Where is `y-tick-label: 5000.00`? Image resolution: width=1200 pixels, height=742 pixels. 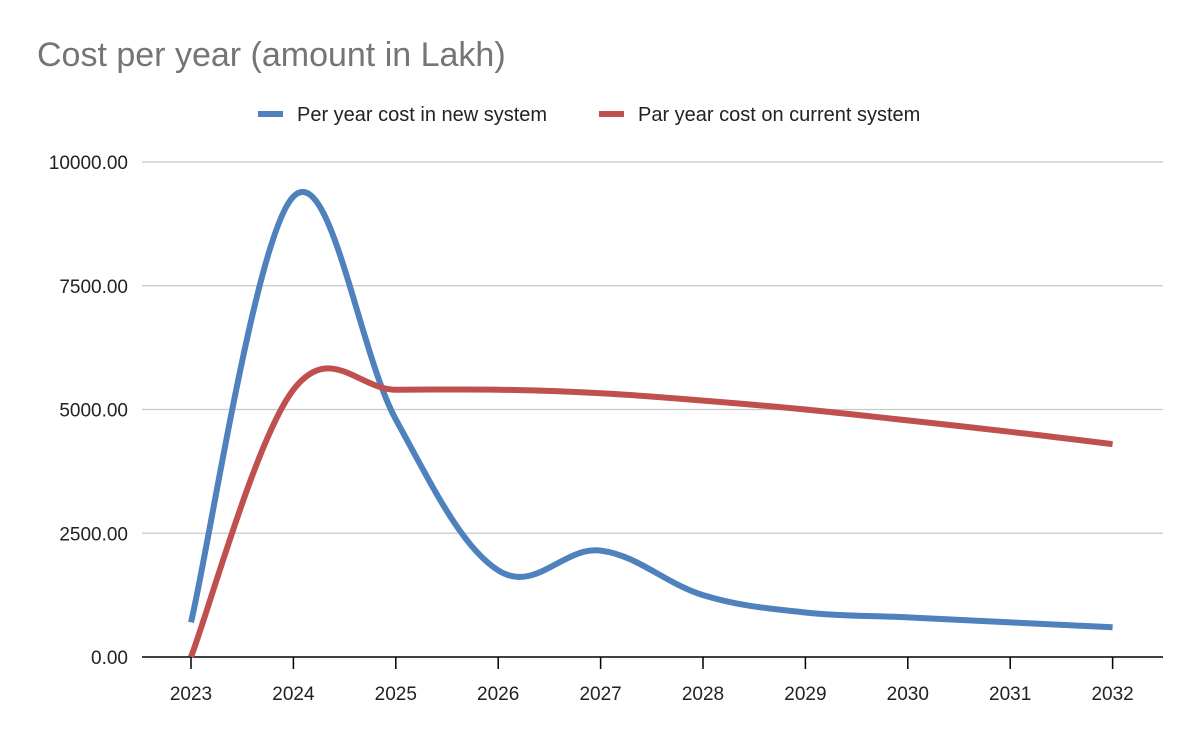 y-tick-label: 5000.00 is located at coordinates (93, 411).